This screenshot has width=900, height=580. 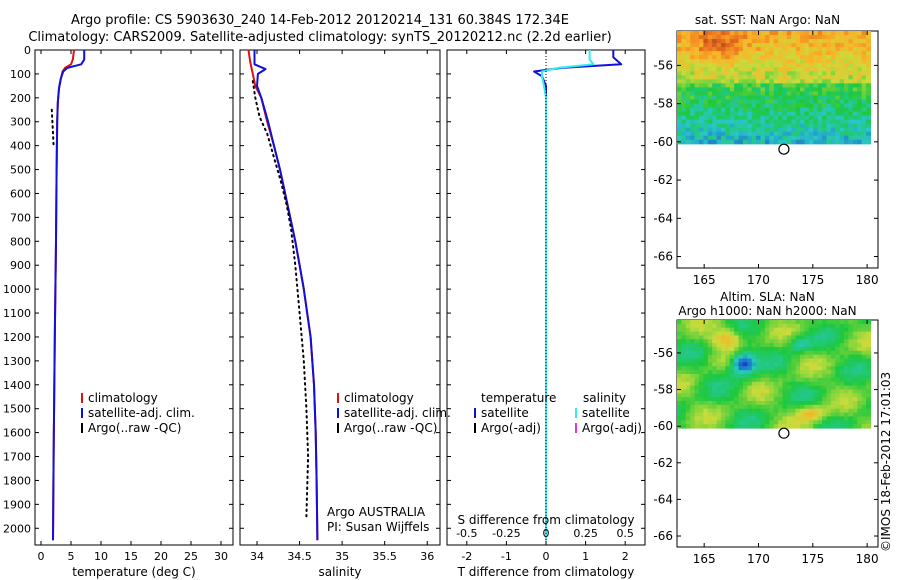 What do you see at coordinates (17, 385) in the screenshot?
I see `depth-tick-label: 1400` at bounding box center [17, 385].